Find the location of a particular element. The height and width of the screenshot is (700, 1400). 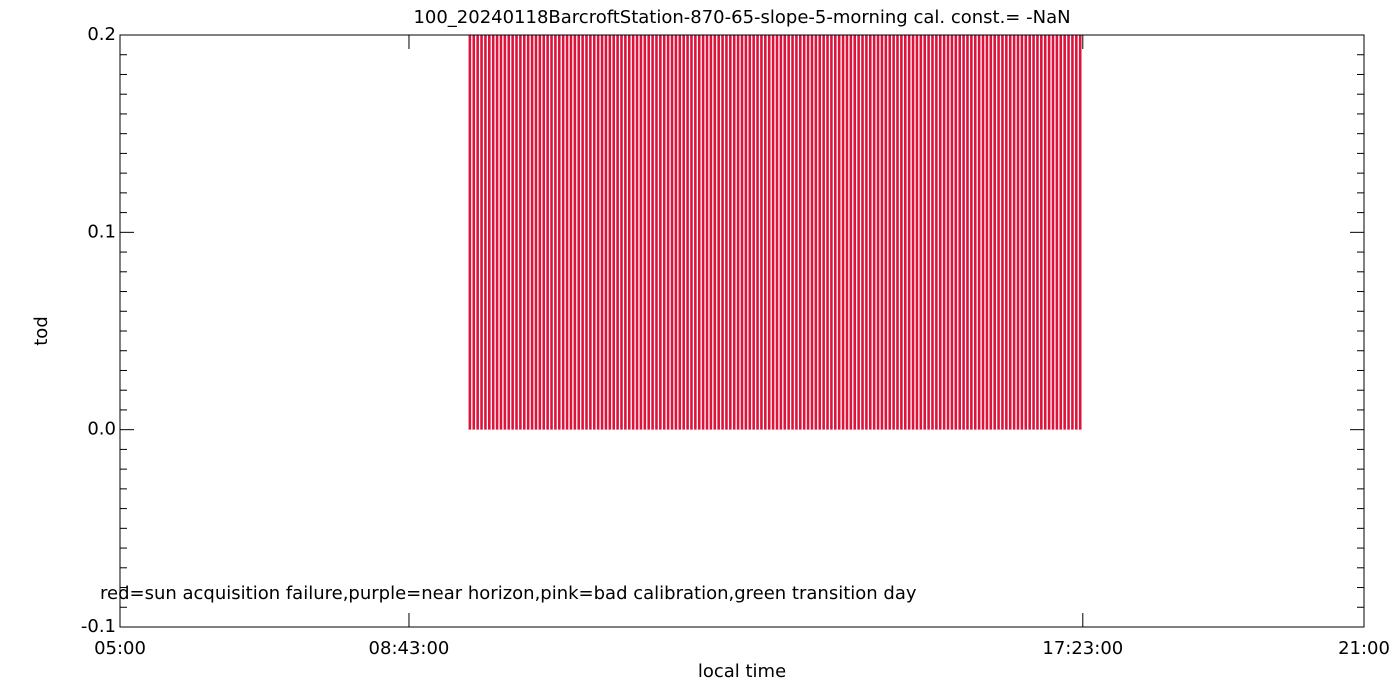

x-axis-label: local time is located at coordinates (742, 671).